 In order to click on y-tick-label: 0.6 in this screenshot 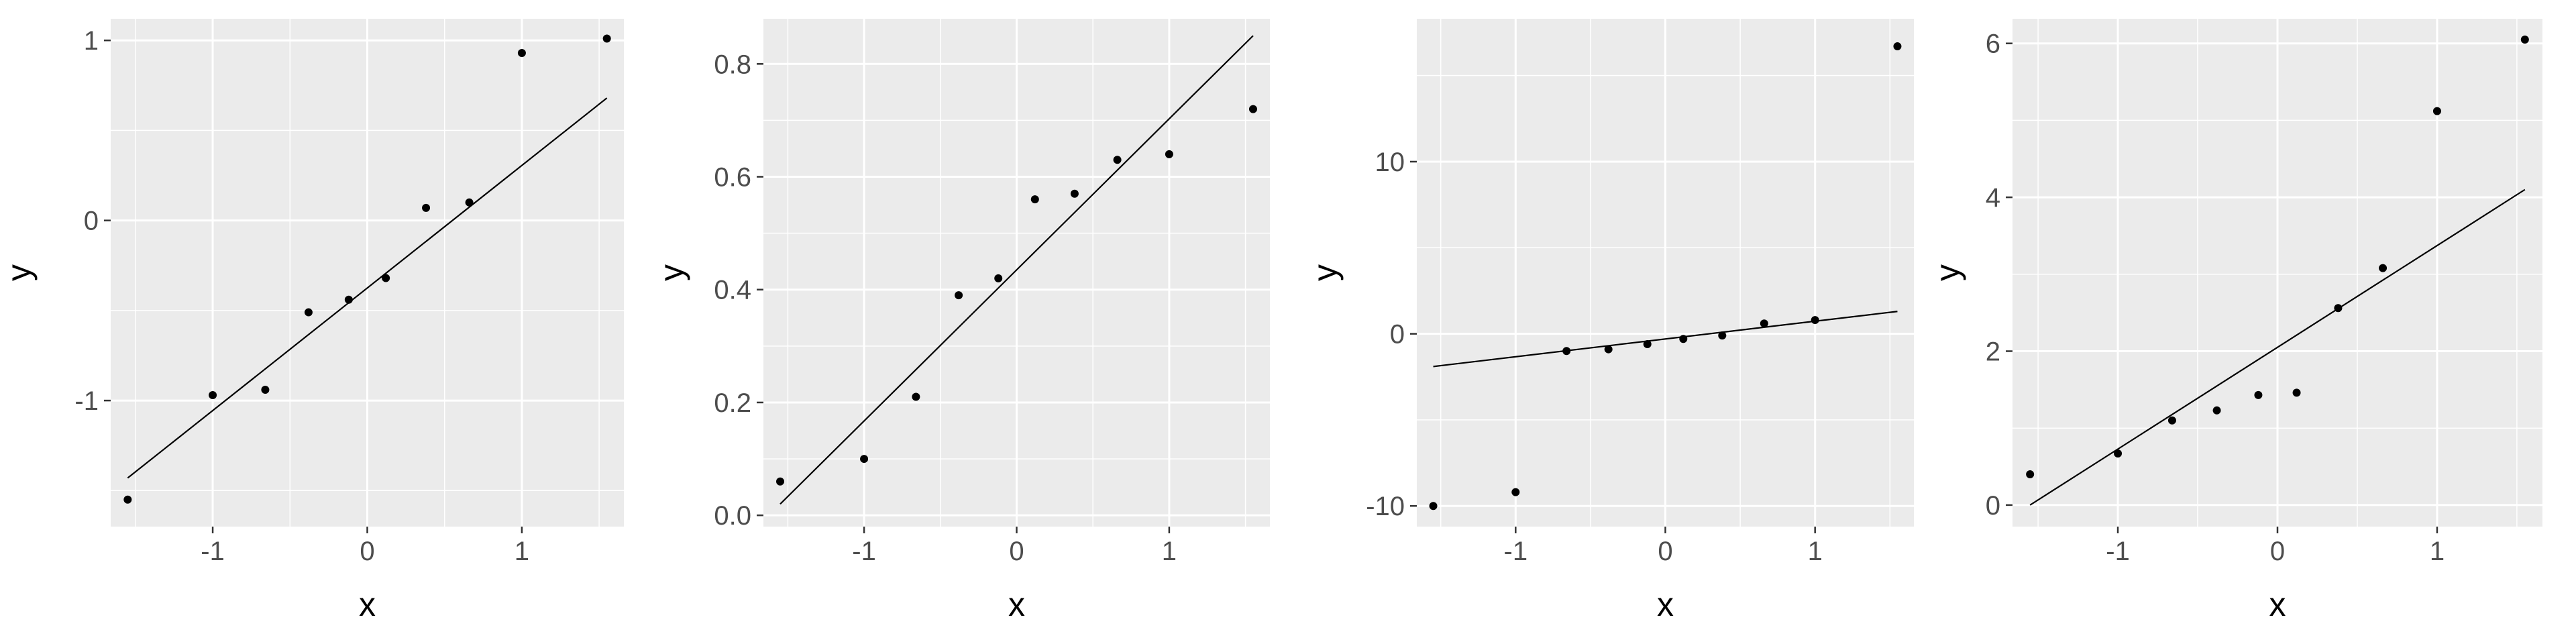, I will do `click(732, 178)`.